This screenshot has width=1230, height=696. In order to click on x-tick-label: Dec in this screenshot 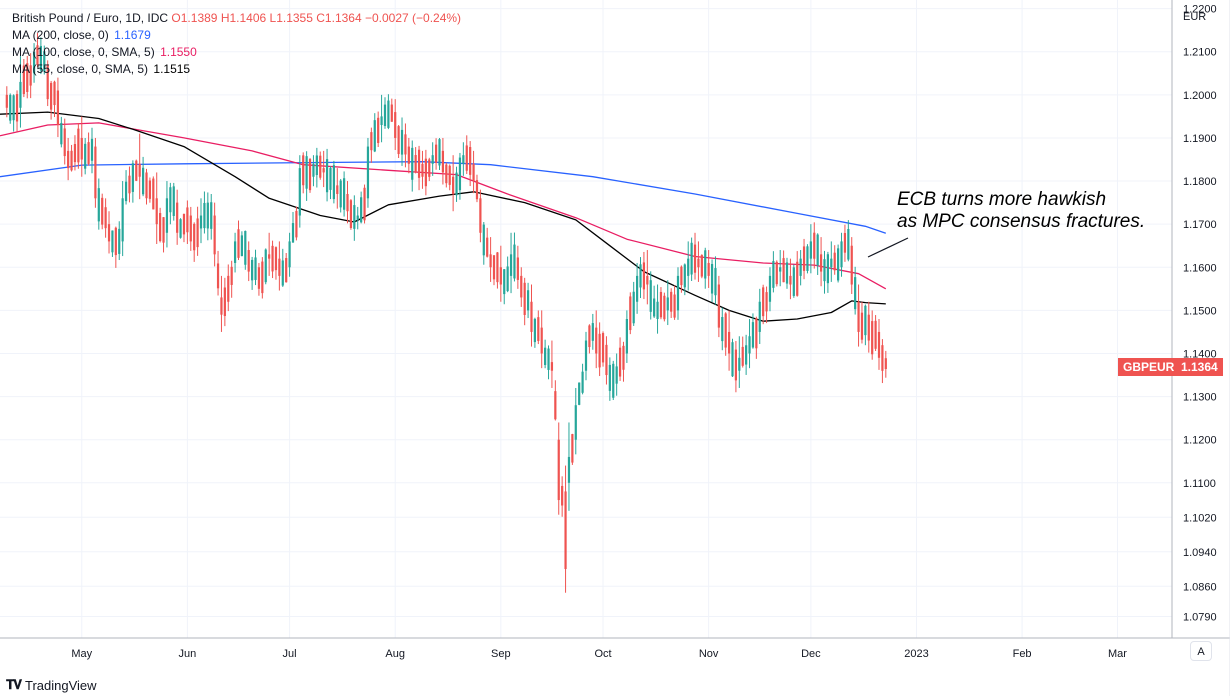, I will do `click(811, 654)`.